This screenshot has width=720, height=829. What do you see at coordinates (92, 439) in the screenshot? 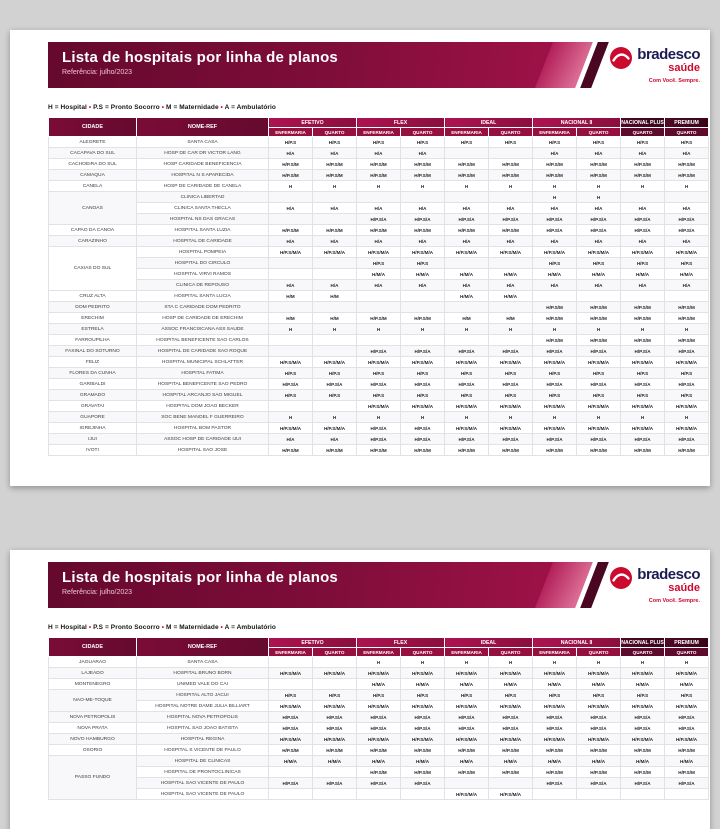
I see `city-cell: IJUI` at bounding box center [92, 439].